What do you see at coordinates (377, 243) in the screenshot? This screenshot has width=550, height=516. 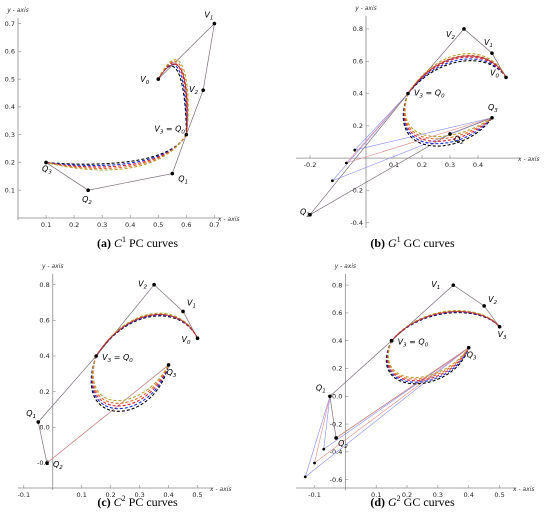 I see `caption-b-label: (b)` at bounding box center [377, 243].